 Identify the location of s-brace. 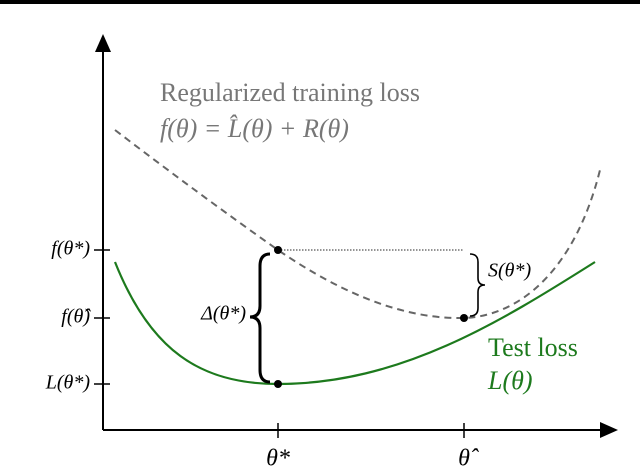
(477, 285).